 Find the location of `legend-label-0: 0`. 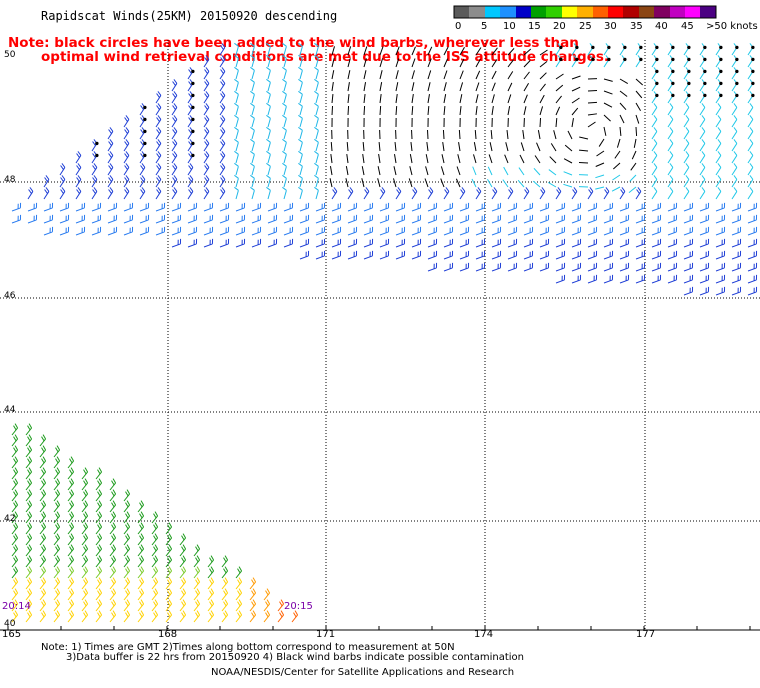

legend-label-0: 0 is located at coordinates (458, 26).